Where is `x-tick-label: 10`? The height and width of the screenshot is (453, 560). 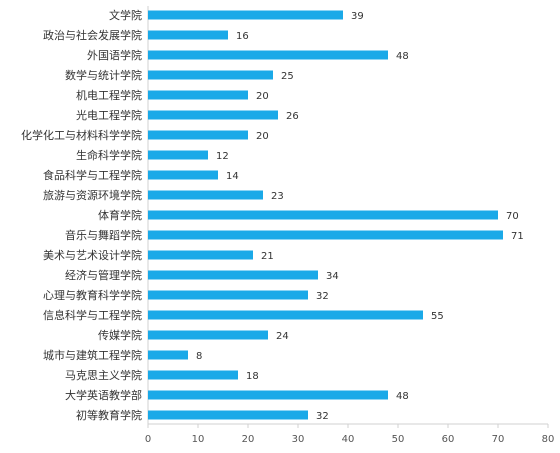 x-tick-label: 10 is located at coordinates (198, 439).